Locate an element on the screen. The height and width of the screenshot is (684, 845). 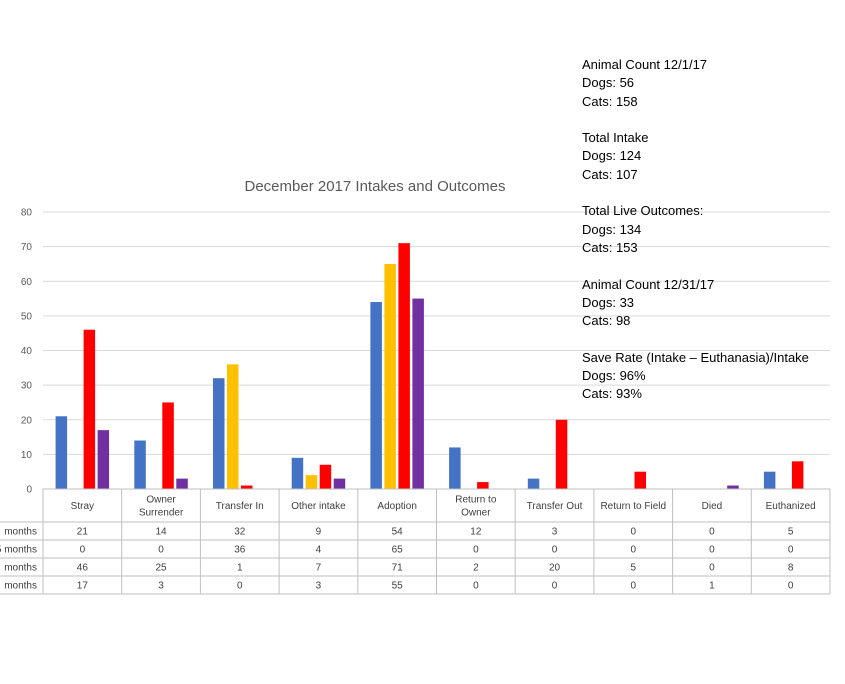
summary-value: Cats: 158 is located at coordinates (610, 101).